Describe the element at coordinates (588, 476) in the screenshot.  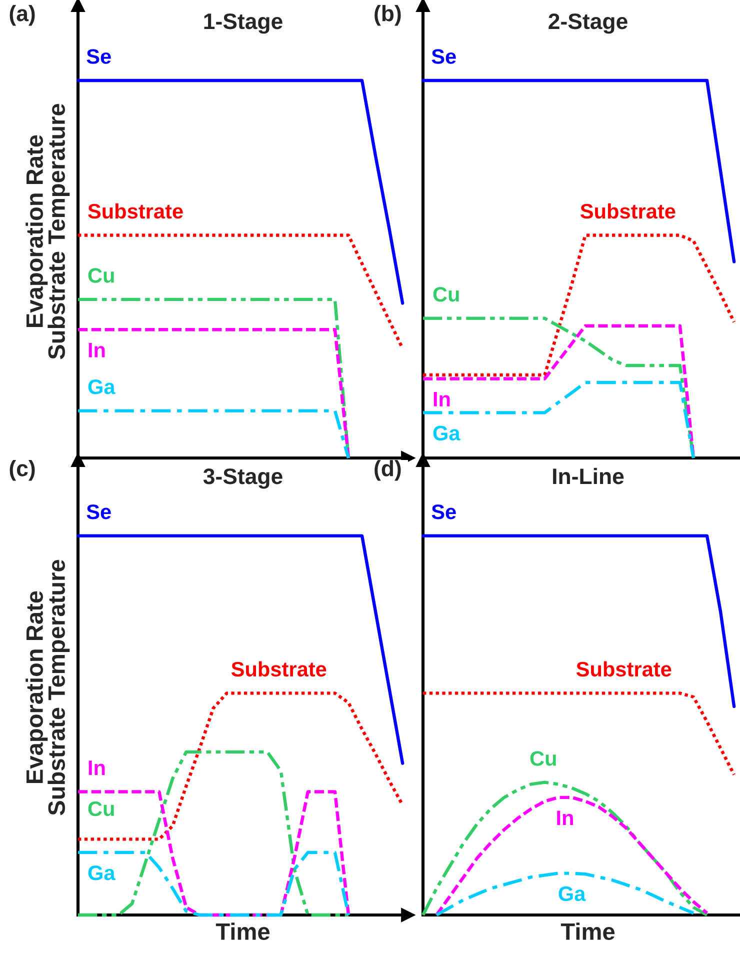
I see `chart-title: In-Line` at that location.